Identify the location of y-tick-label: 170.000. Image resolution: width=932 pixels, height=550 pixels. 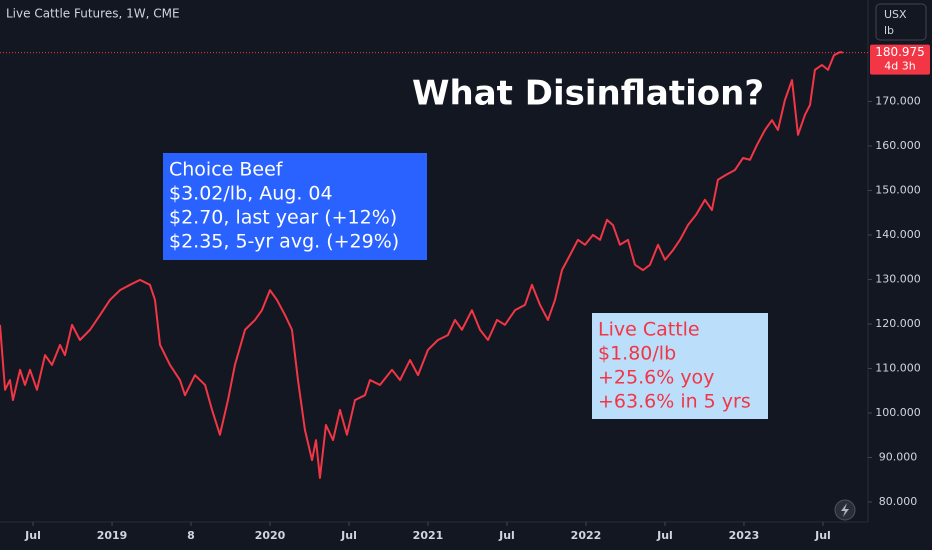
(898, 100).